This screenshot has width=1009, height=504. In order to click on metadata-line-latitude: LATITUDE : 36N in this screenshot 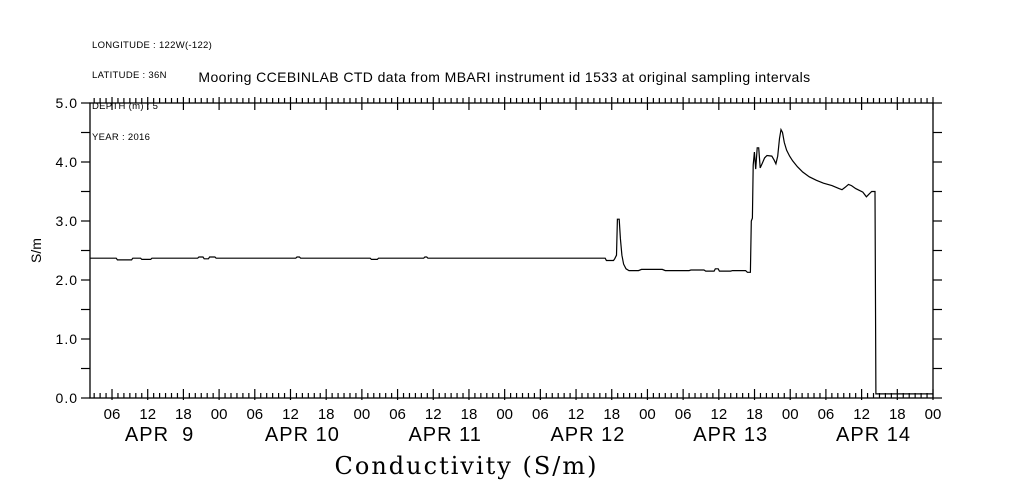, I will do `click(129, 76)`.